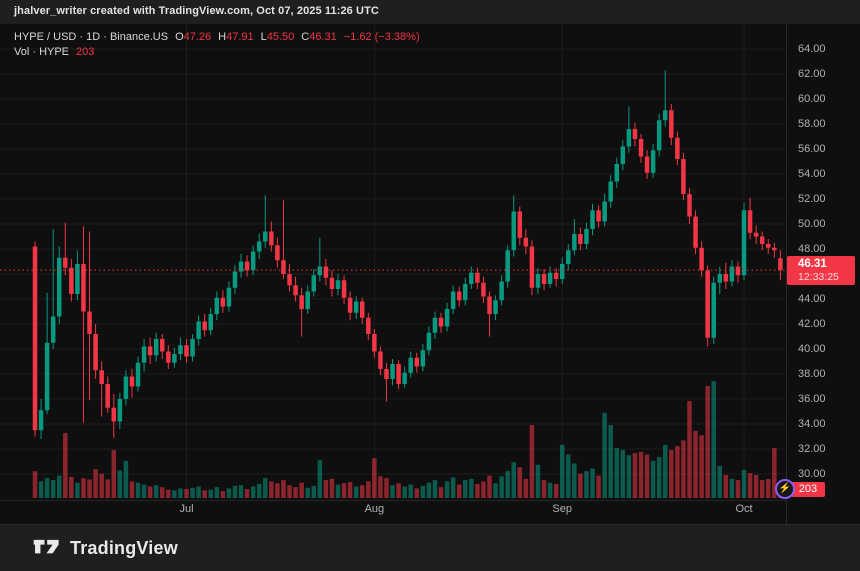  I want to click on lightning-badge-icon: ⚡, so click(785, 489).